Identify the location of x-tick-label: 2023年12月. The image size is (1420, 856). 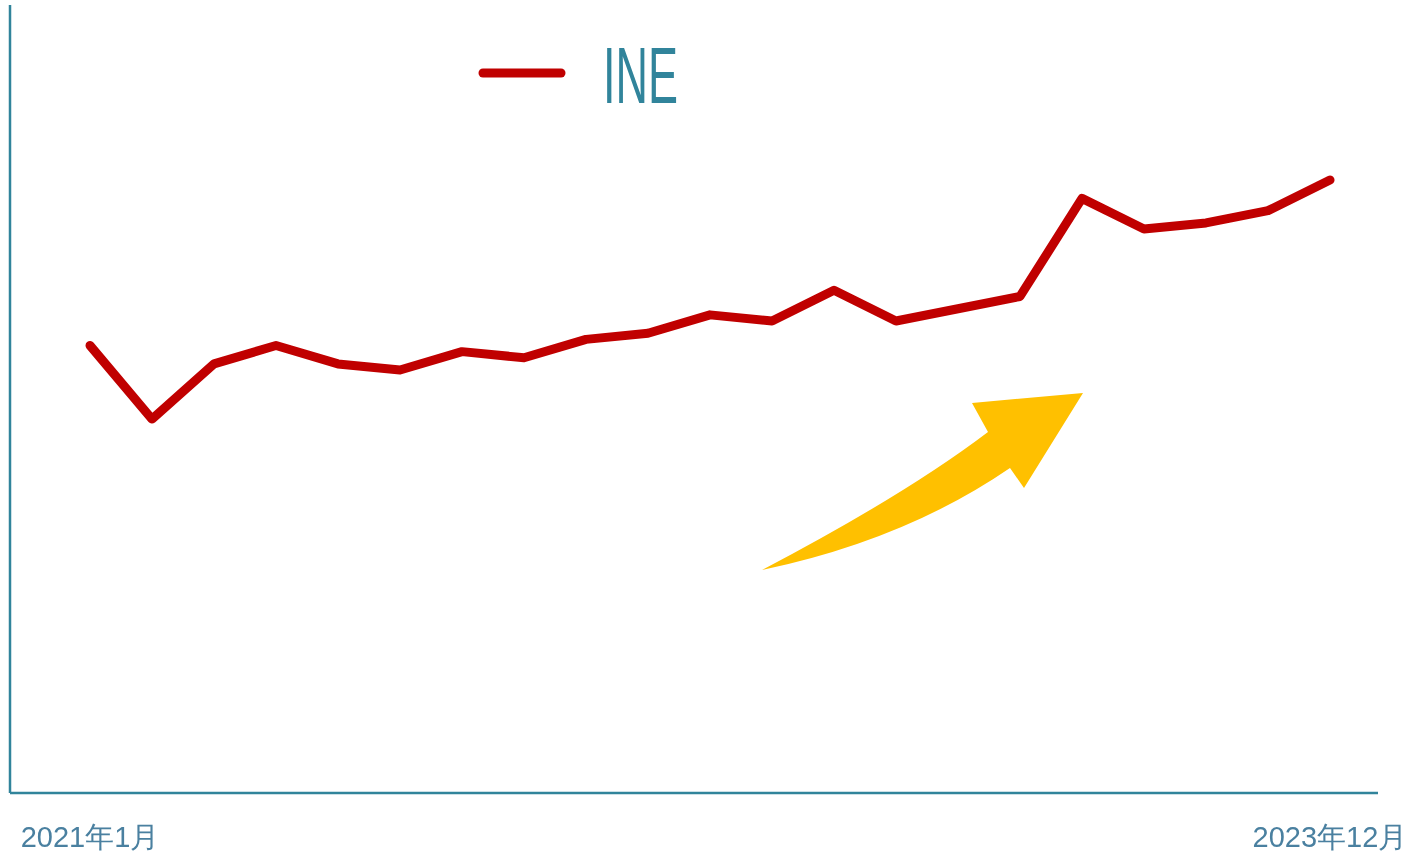
(1330, 837).